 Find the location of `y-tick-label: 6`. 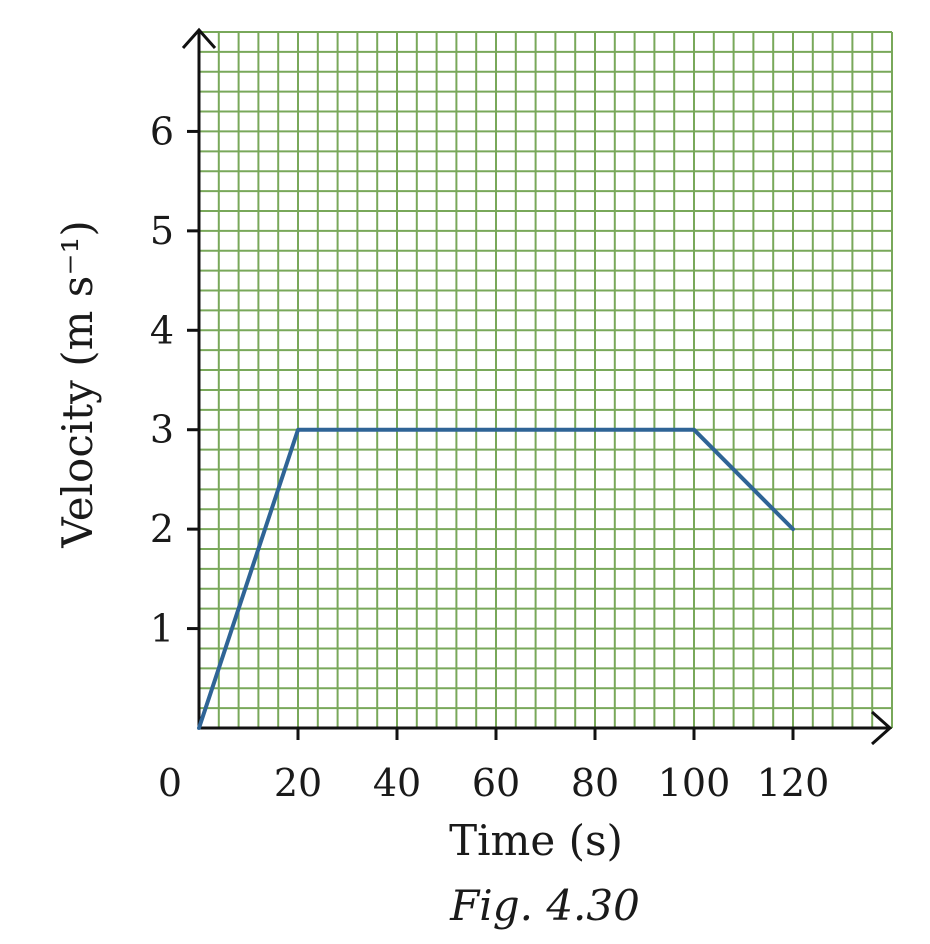

y-tick-label: 6 is located at coordinates (162, 131).